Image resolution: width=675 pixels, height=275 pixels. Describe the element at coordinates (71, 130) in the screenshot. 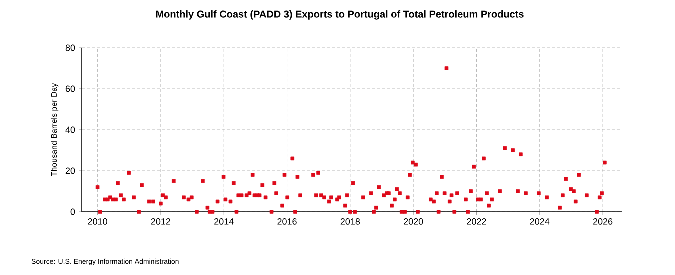

I see `y-tick-label: 40` at that location.